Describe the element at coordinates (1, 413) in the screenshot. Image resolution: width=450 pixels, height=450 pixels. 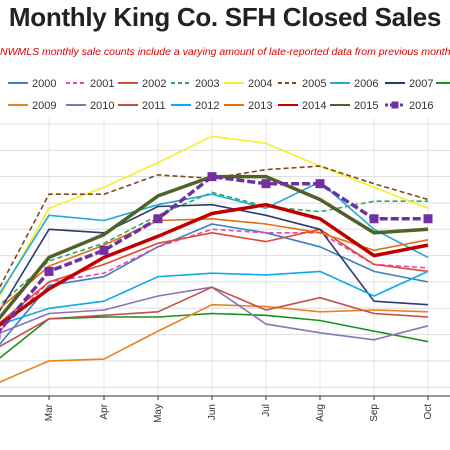
I see `x-tick-label: Feb` at that location.